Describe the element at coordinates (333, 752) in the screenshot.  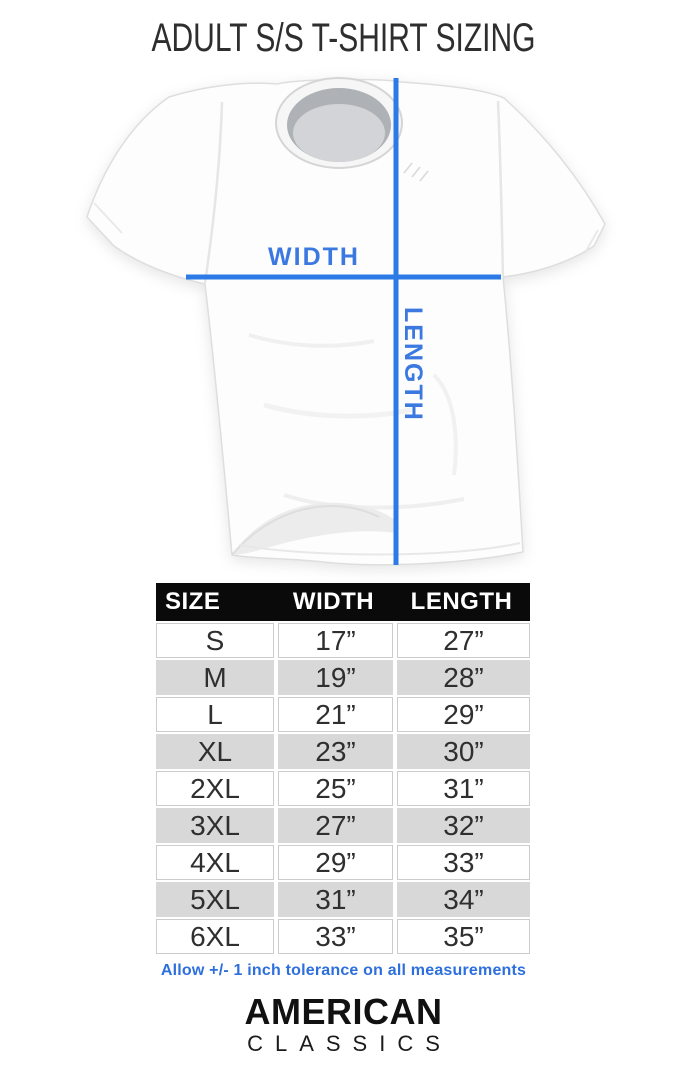
I see `width-cell: 23”` at that location.